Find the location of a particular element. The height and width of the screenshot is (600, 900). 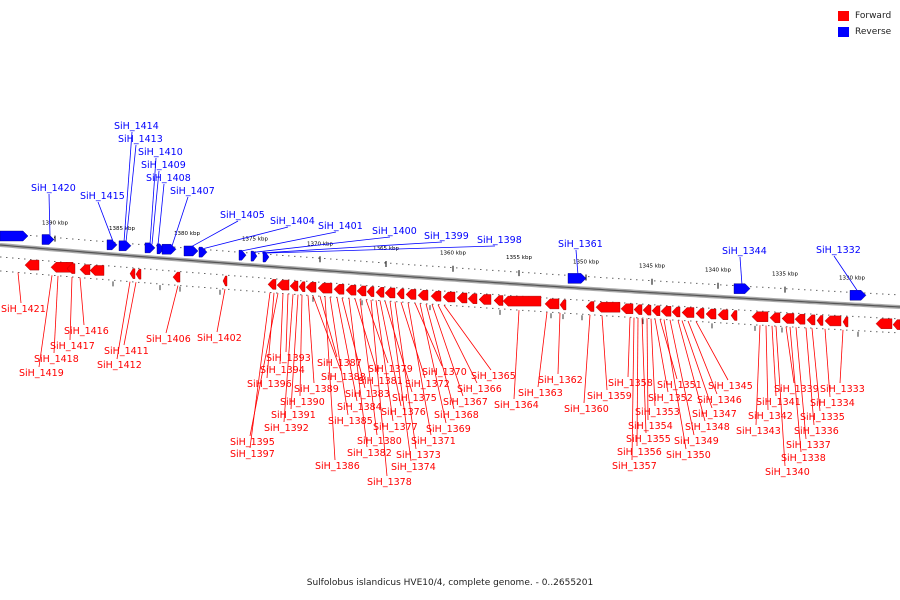

forward-gene-label: SiH_1356 is located at coordinates (639, 452).